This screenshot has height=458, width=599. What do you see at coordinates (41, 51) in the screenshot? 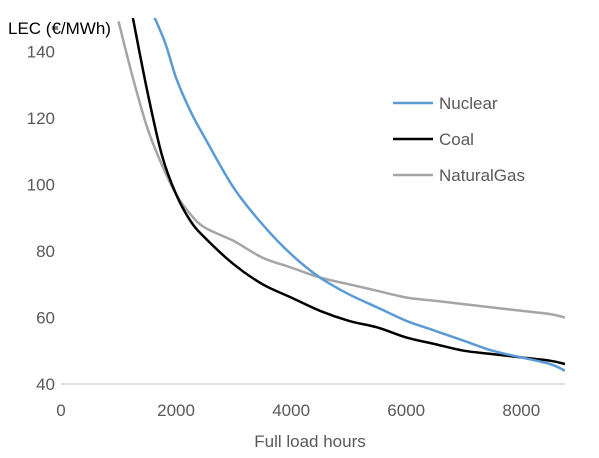
I see `y-tick-label: 140` at bounding box center [41, 51].